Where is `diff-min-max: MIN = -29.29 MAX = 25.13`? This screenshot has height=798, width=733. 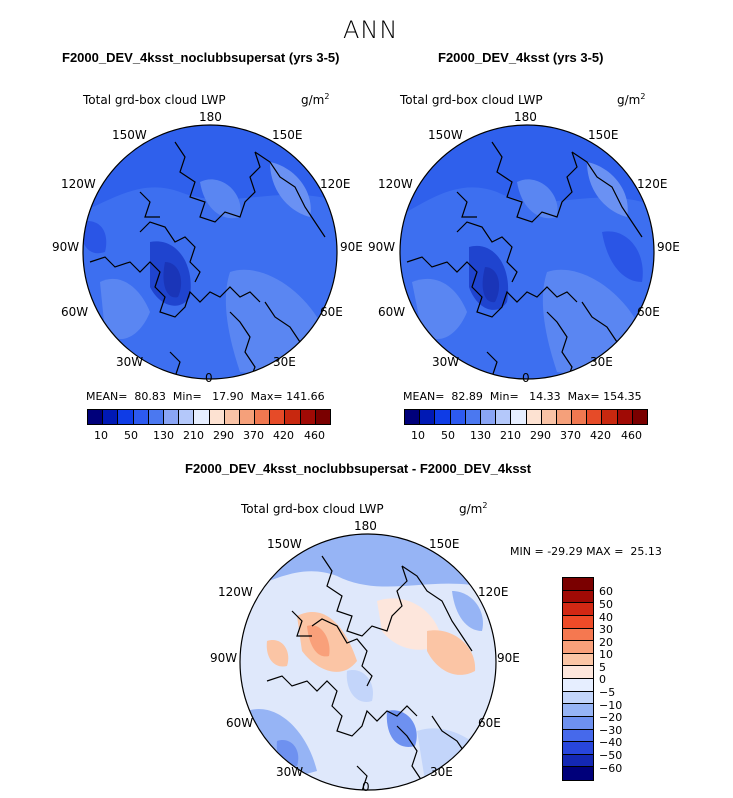 diff-min-max: MIN = -29.29 MAX = 25.13 is located at coordinates (586, 551).